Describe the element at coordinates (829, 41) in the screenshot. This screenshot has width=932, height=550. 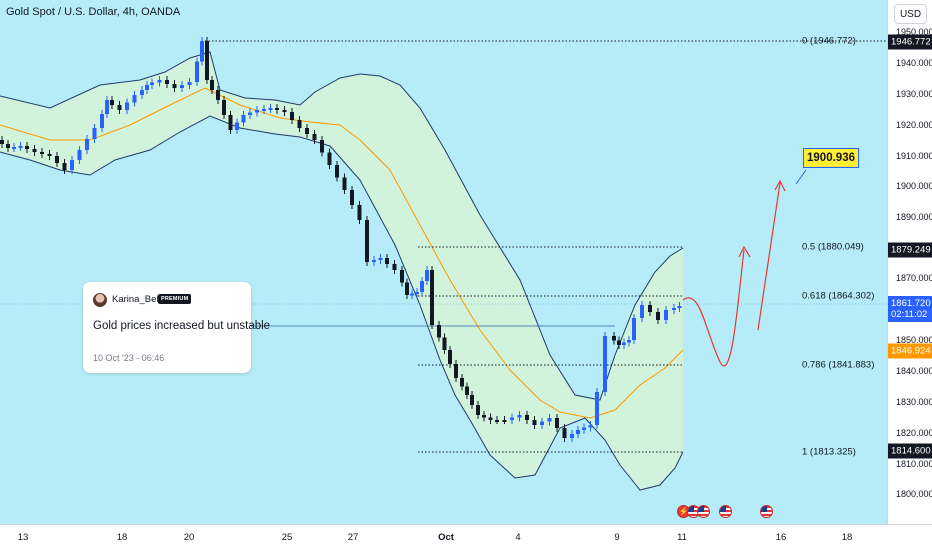
I see `fib-level-0-label: 0 (1946.772)` at that location.